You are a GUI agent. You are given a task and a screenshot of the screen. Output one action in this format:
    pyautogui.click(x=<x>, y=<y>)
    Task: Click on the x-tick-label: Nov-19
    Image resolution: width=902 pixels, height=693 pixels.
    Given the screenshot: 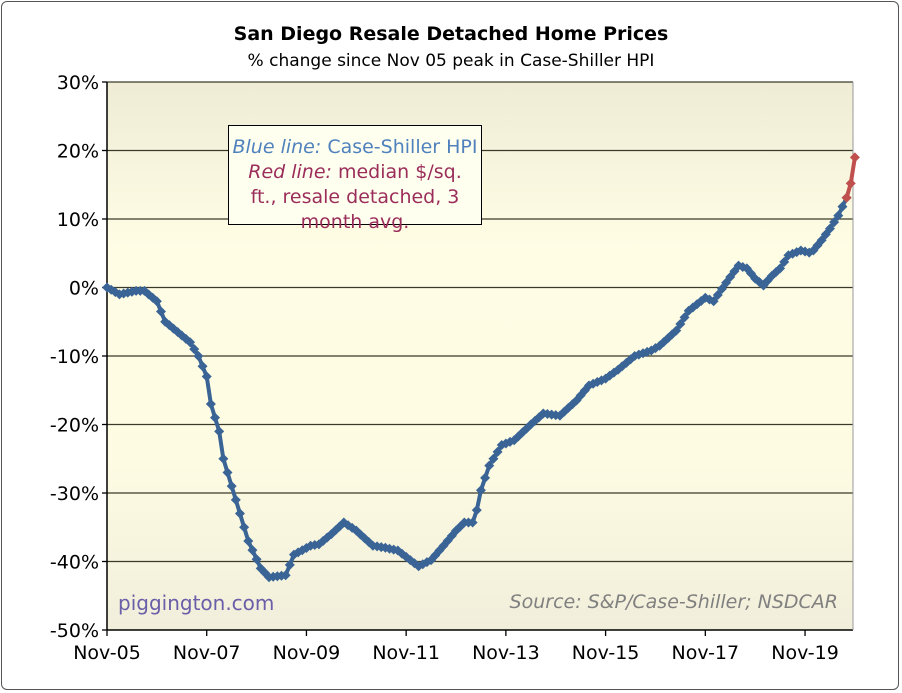 What is the action you would take?
    pyautogui.click(x=805, y=653)
    